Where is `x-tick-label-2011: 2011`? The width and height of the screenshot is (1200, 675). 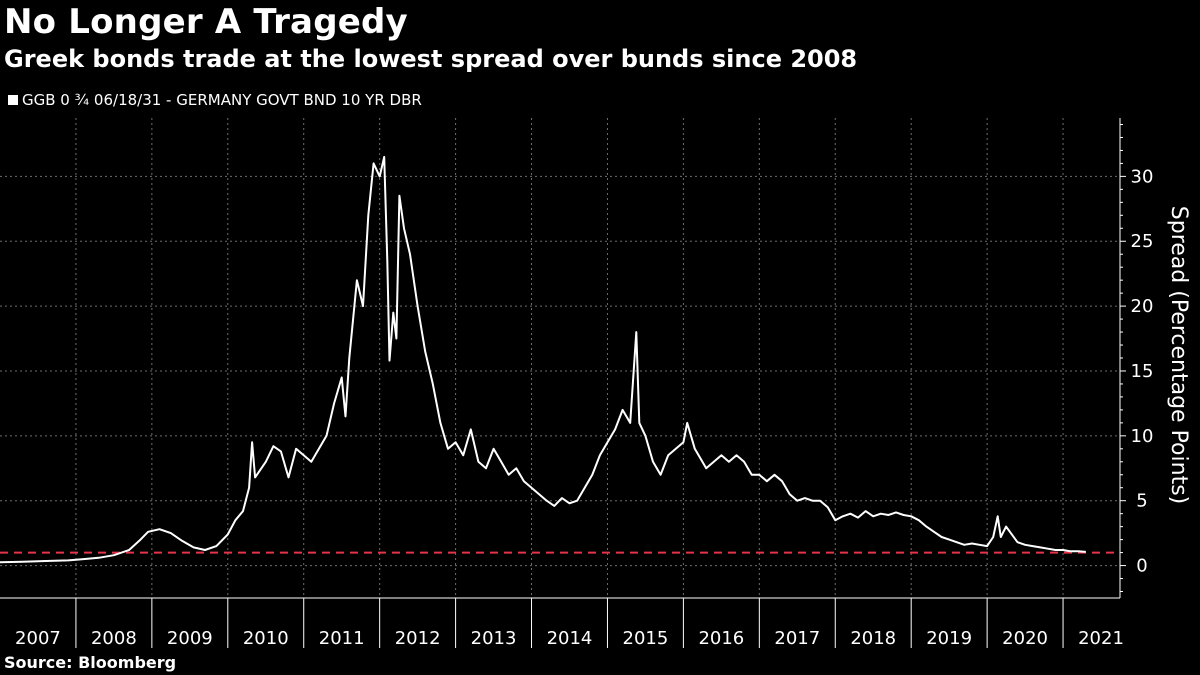
x-tick-label-2011: 2011 is located at coordinates (342, 638).